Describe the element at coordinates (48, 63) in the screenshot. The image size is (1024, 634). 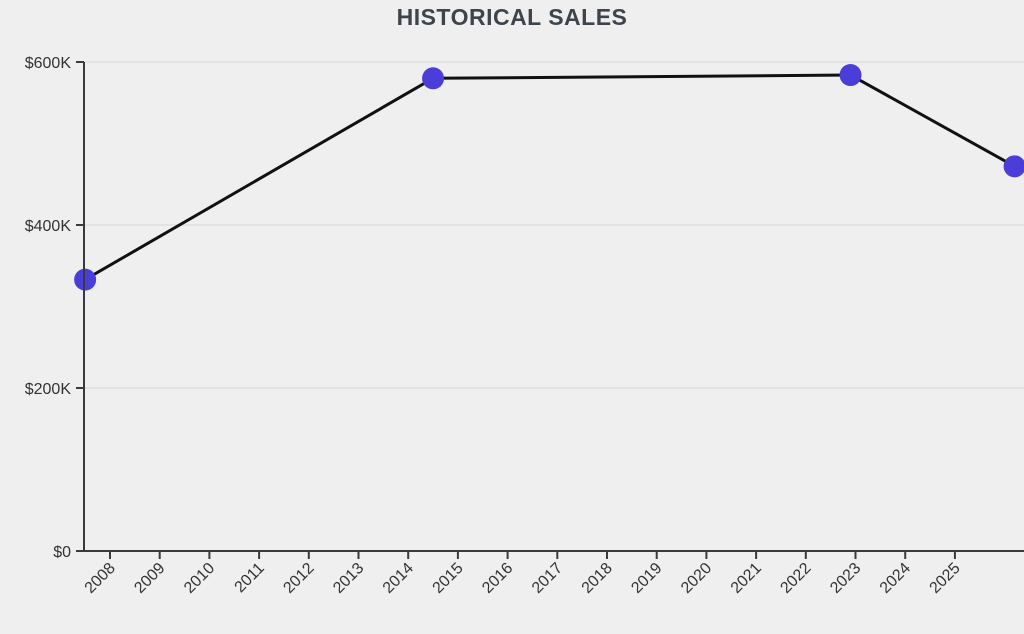
I see `y-tick-label: $600K` at that location.